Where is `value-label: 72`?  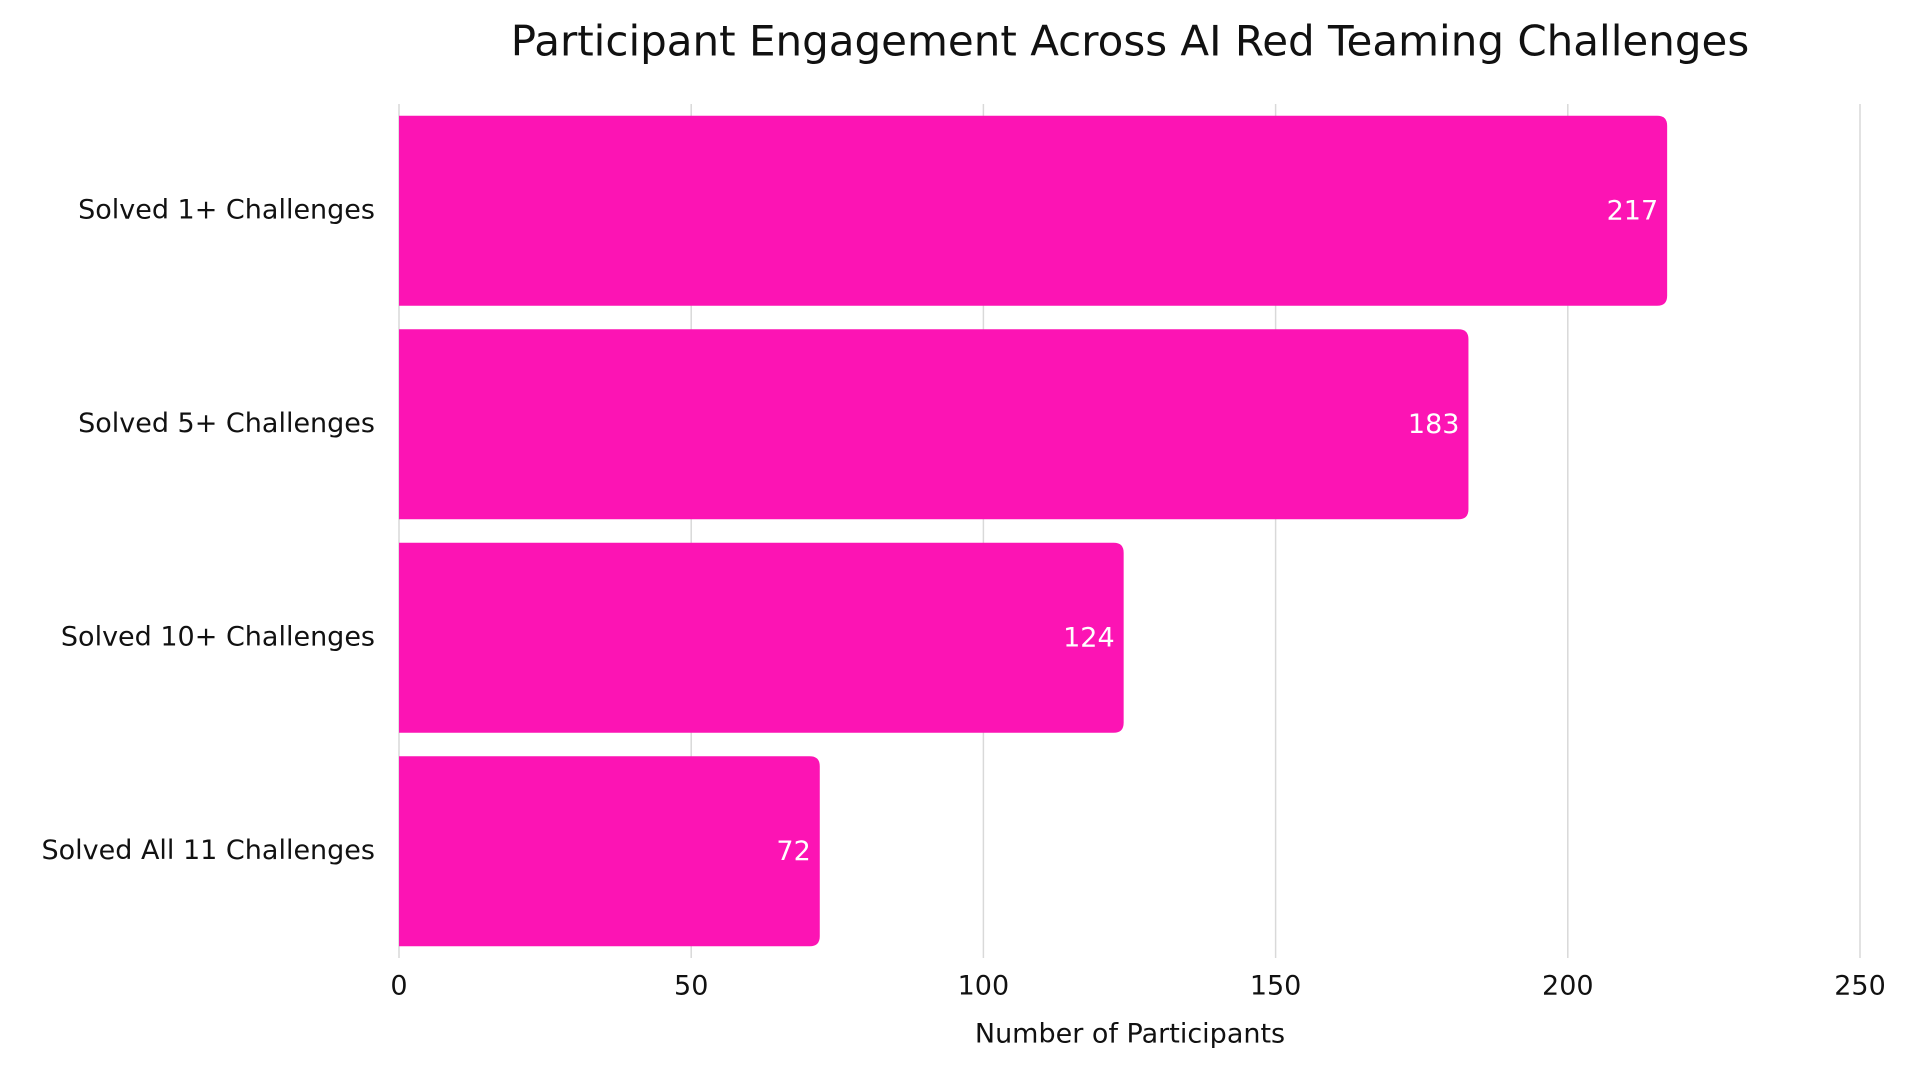
value-label: 72 is located at coordinates (793, 851).